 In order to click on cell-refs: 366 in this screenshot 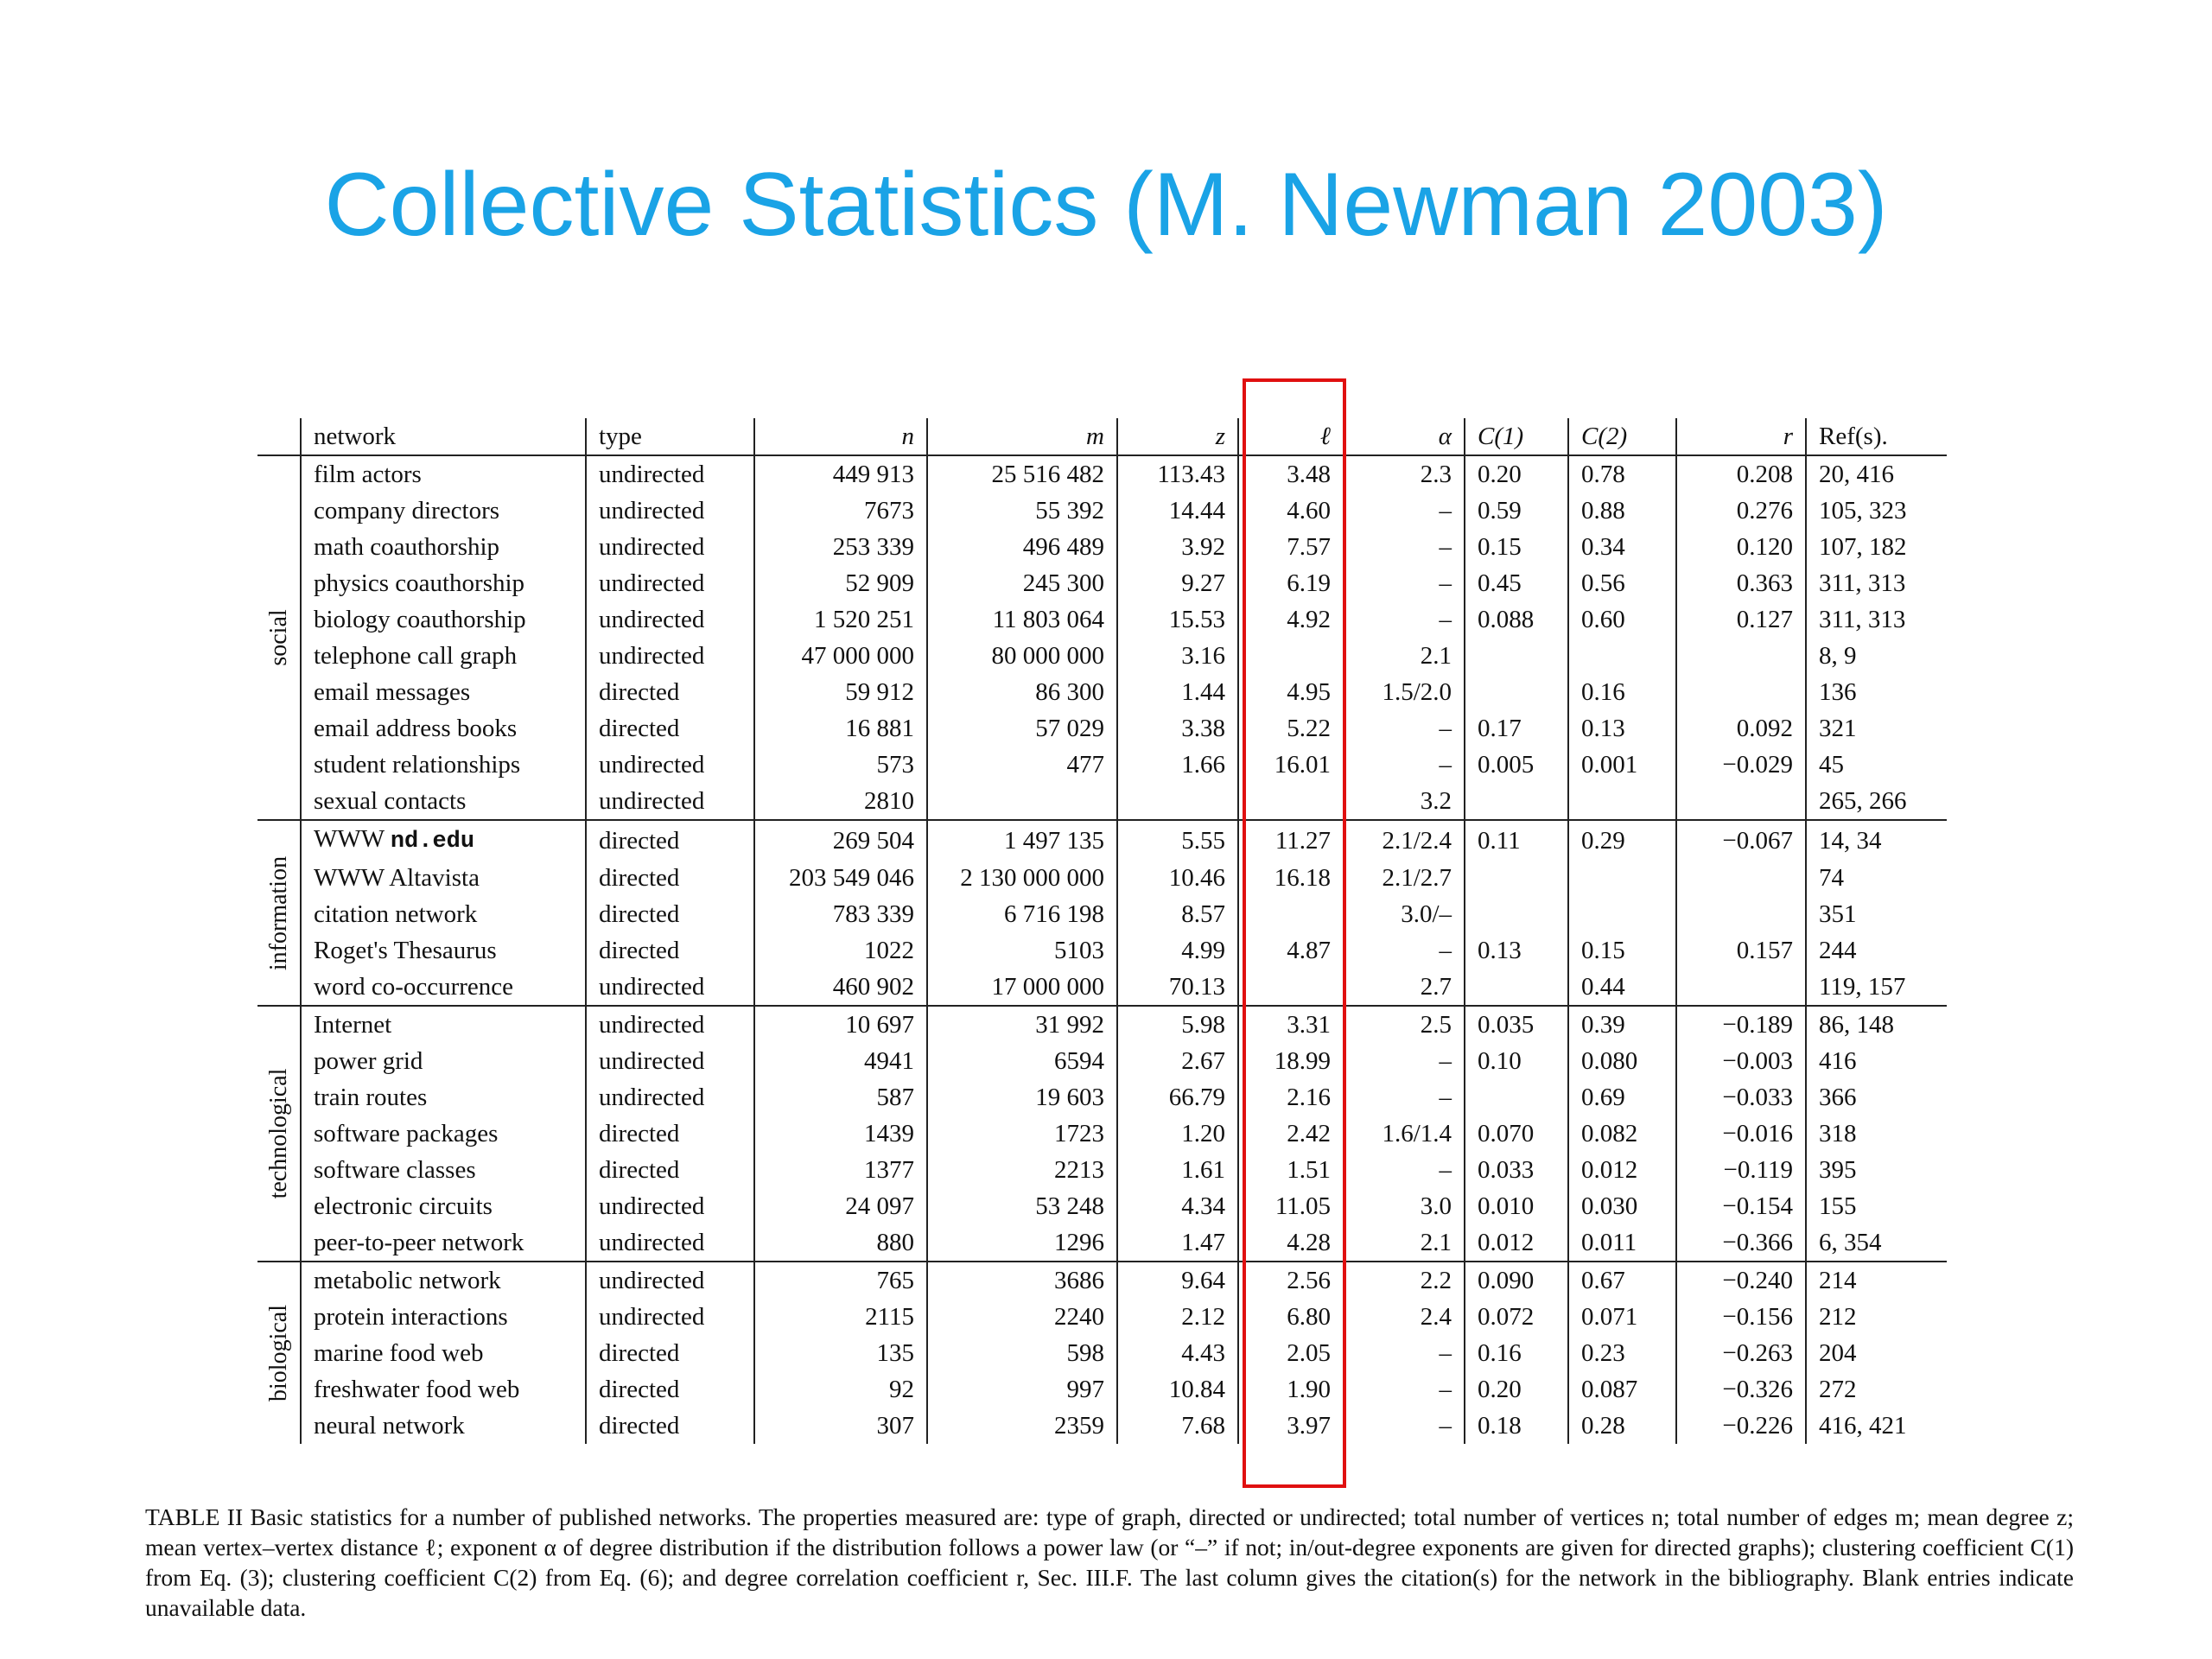, I will do `click(1876, 1097)`.